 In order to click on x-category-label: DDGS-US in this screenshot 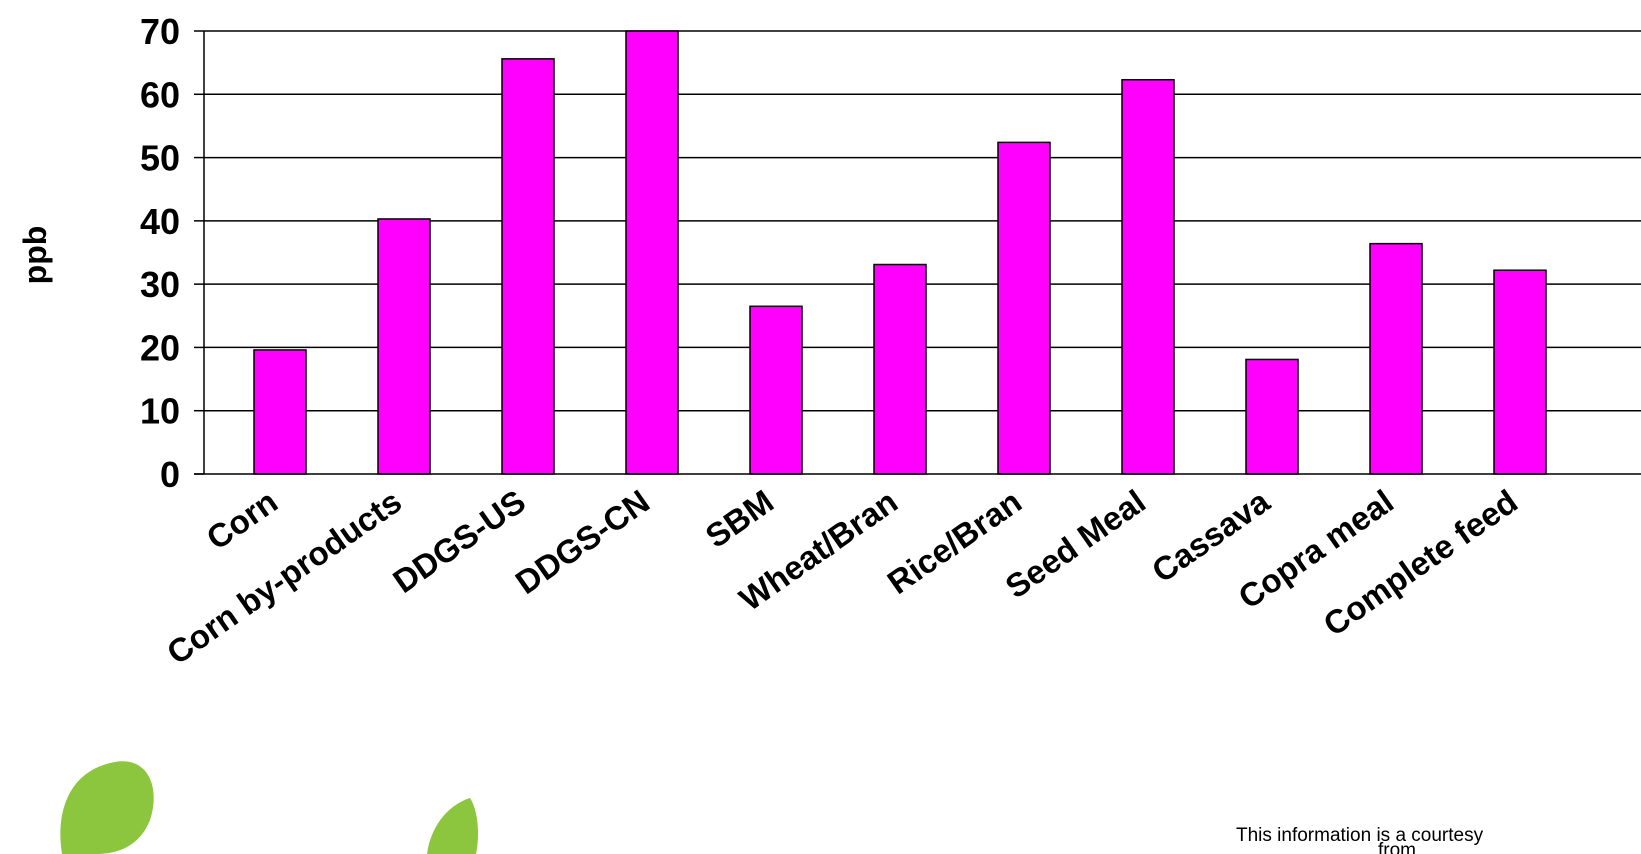, I will do `click(459, 541)`.